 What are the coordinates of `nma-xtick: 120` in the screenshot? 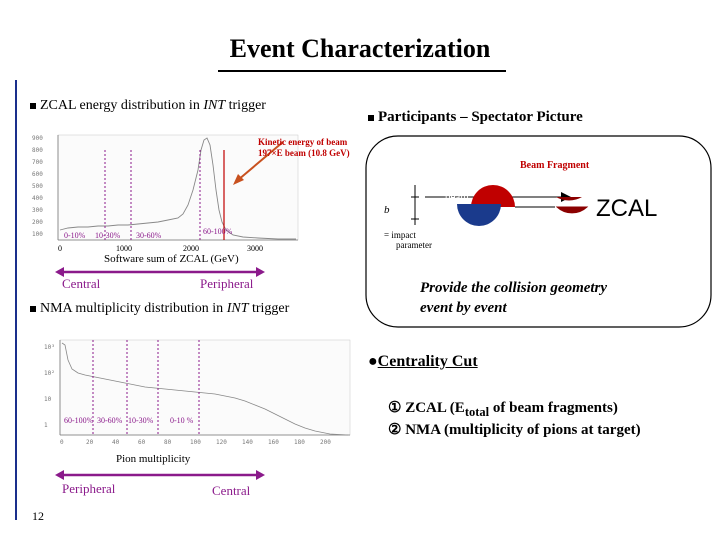 It's located at (221, 442).